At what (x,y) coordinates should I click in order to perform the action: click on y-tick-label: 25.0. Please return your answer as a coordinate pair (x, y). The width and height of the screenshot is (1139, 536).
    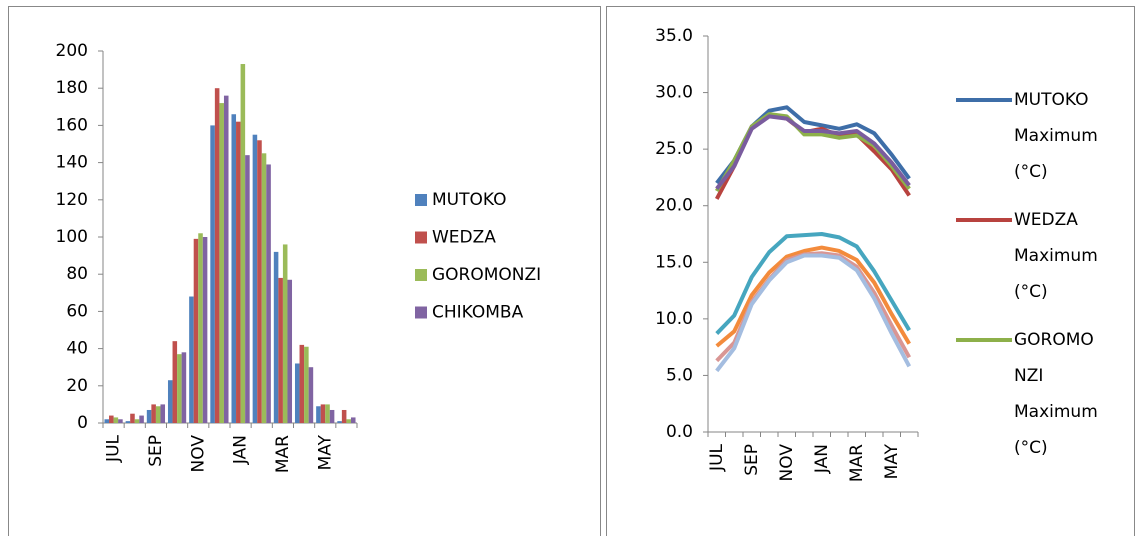
    Looking at the image, I should click on (674, 149).